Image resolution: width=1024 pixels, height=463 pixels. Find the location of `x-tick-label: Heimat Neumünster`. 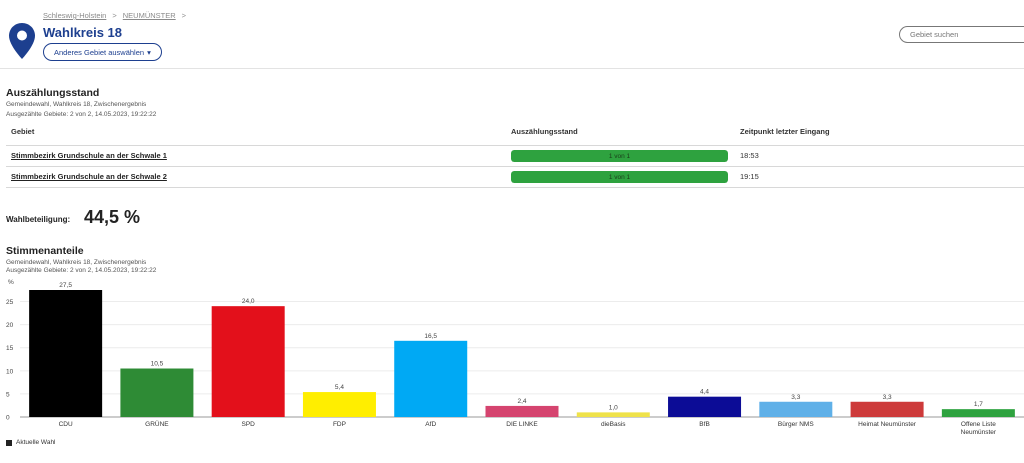

x-tick-label: Heimat Neumünster is located at coordinates (887, 424).